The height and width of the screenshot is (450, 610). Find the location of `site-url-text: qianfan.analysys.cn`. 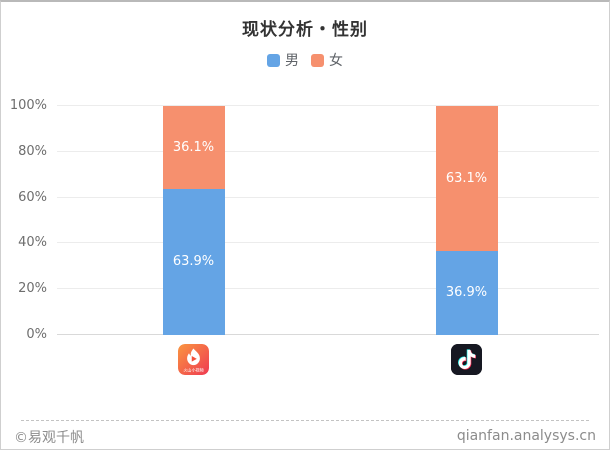

site-url-text: qianfan.analysys.cn is located at coordinates (526, 436).